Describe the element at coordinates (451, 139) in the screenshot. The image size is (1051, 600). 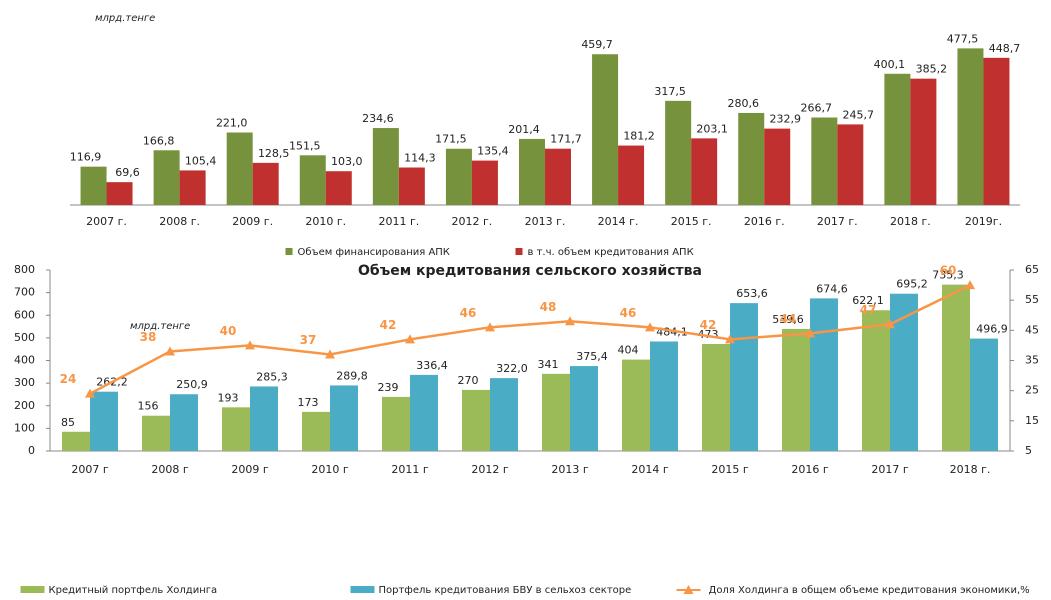
I see `value-label: 171,5` at that location.